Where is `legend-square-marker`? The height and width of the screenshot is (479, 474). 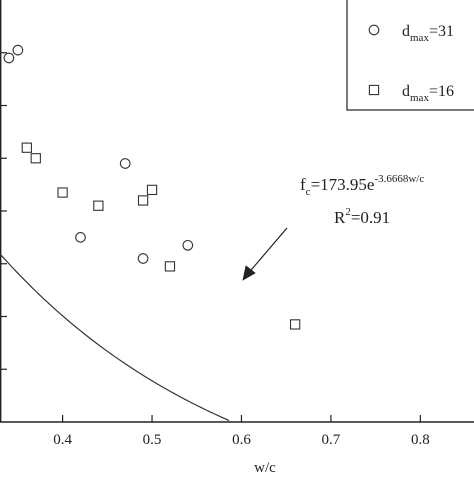 legend-square-marker is located at coordinates (374, 90).